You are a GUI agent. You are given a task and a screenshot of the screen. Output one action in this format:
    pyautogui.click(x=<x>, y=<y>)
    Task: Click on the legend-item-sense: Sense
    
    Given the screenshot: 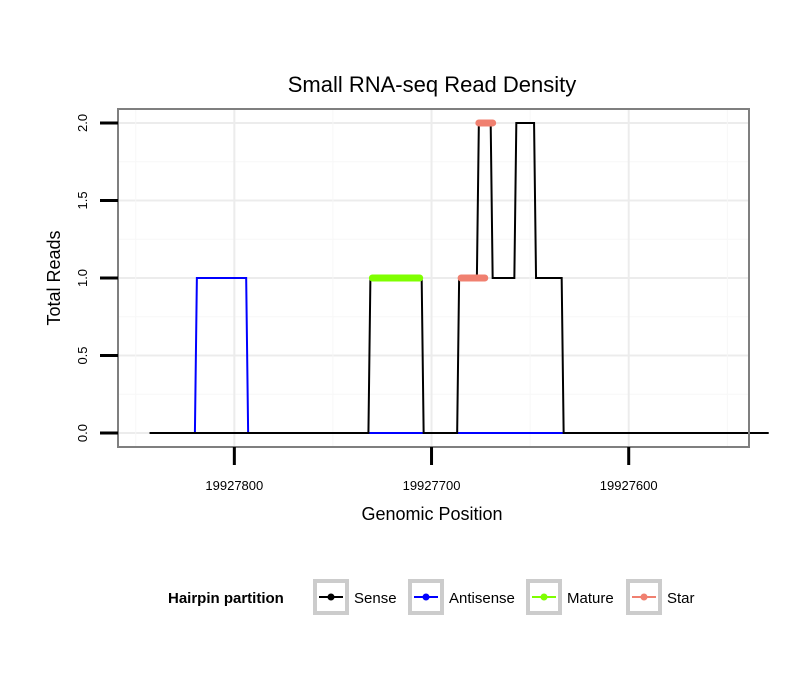 What is the action you would take?
    pyautogui.click(x=355, y=597)
    